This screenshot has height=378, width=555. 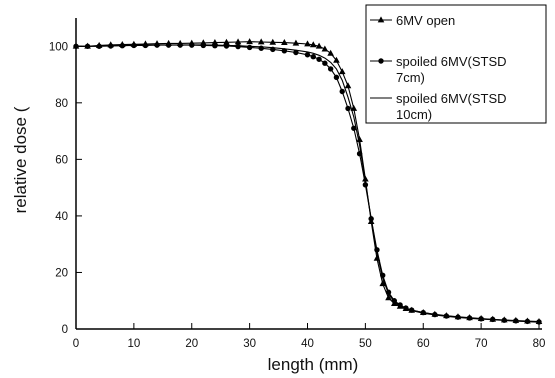 I want to click on legend-frame, so click(x=456, y=64).